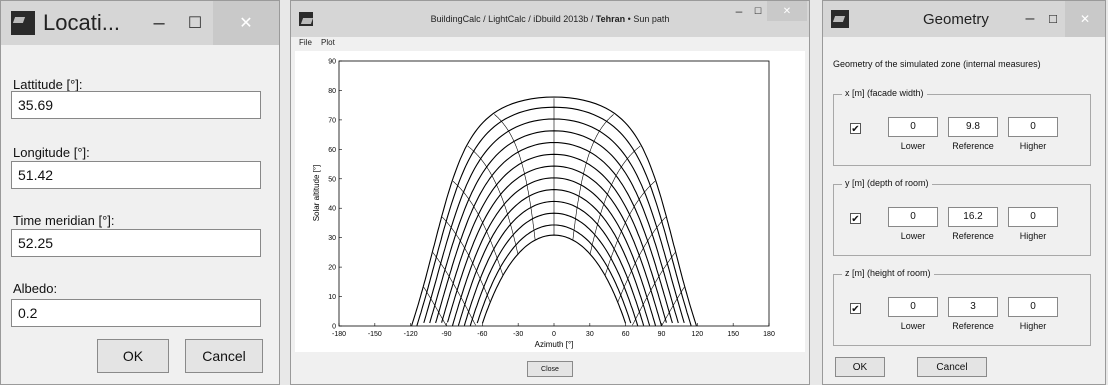 This screenshot has width=1108, height=385. What do you see at coordinates (855, 219) in the screenshot?
I see `y-dimension-checkbox: ✔` at bounding box center [855, 219].